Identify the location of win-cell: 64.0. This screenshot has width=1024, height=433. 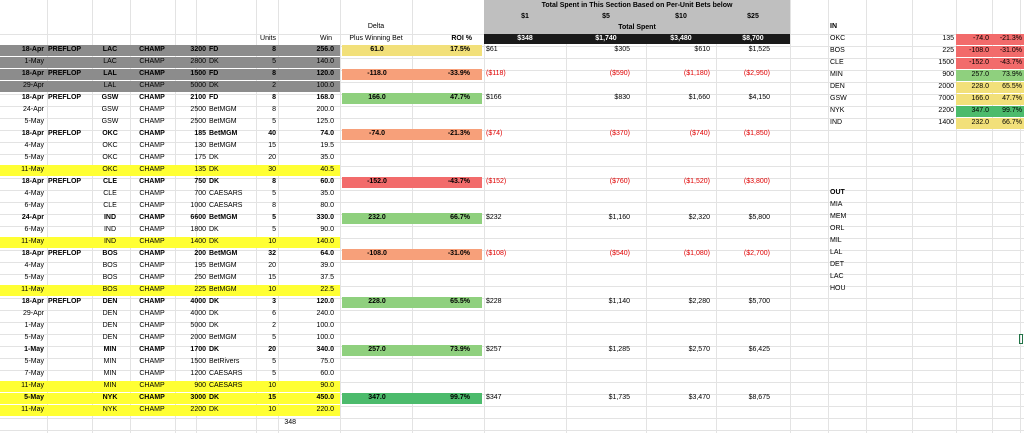
(327, 253).